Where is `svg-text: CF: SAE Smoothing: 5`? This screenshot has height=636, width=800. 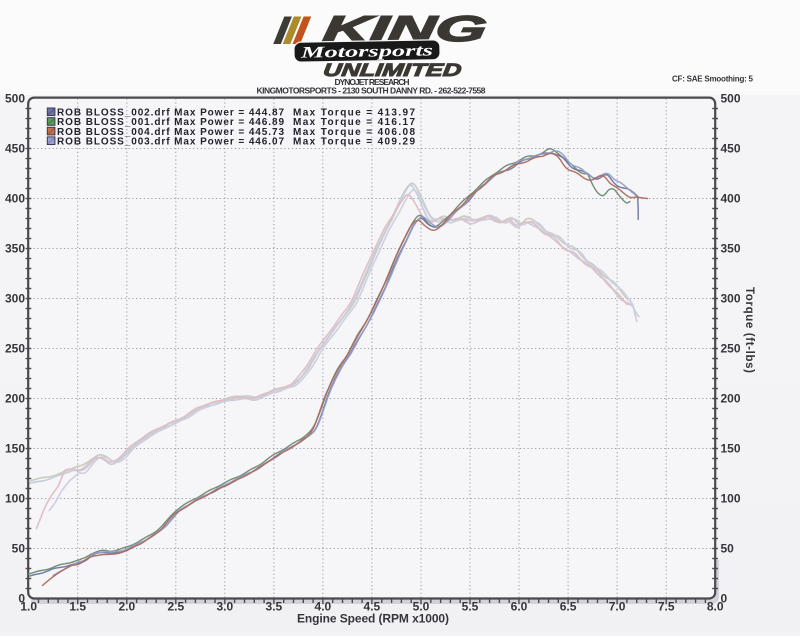 svg-text: CF: SAE Smoothing: 5 is located at coordinates (713, 79).